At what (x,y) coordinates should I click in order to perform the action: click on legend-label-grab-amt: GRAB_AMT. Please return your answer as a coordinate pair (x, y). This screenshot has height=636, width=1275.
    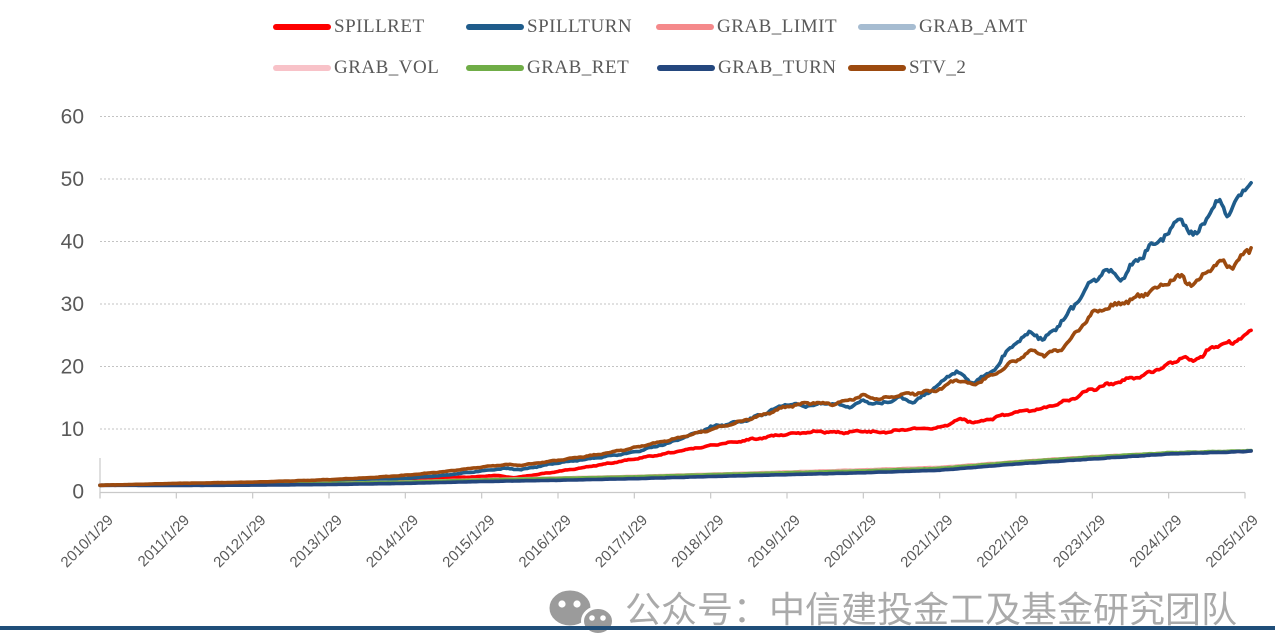
    Looking at the image, I should click on (973, 26).